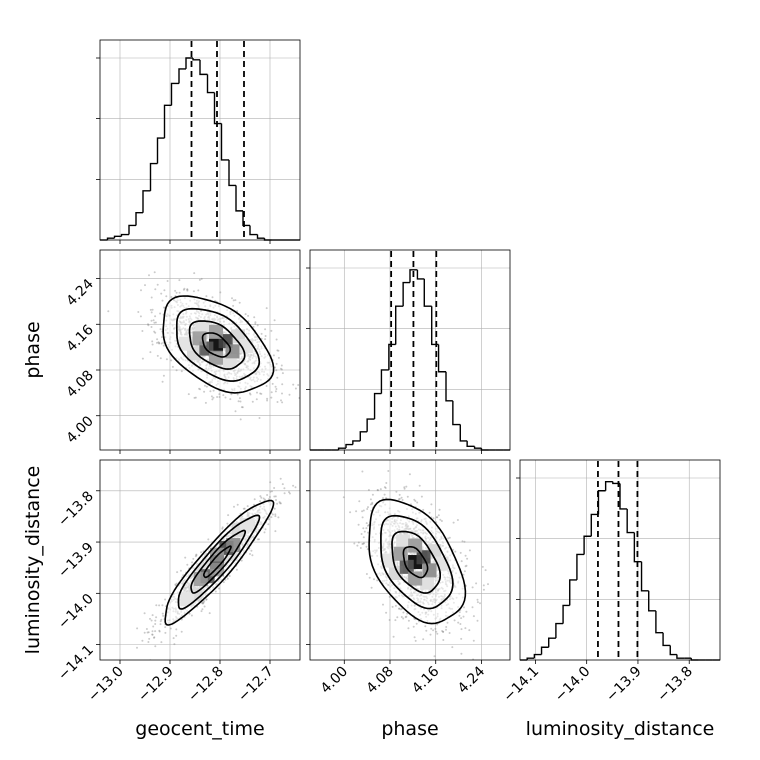 This screenshot has width=760, height=760. What do you see at coordinates (33, 349) in the screenshot?
I see `y-axis-label-phase: phase` at bounding box center [33, 349].